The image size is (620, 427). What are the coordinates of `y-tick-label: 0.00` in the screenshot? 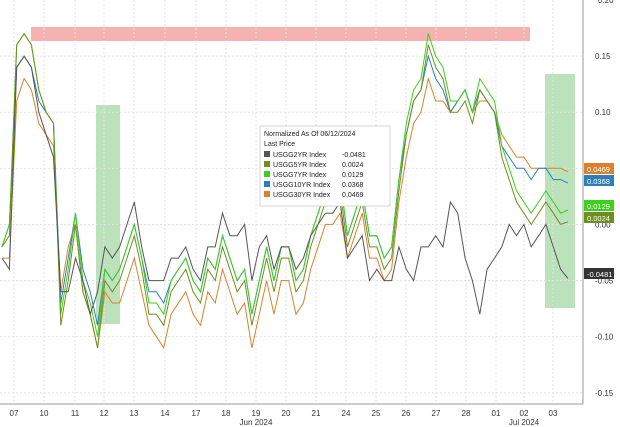 It's located at (603, 224).